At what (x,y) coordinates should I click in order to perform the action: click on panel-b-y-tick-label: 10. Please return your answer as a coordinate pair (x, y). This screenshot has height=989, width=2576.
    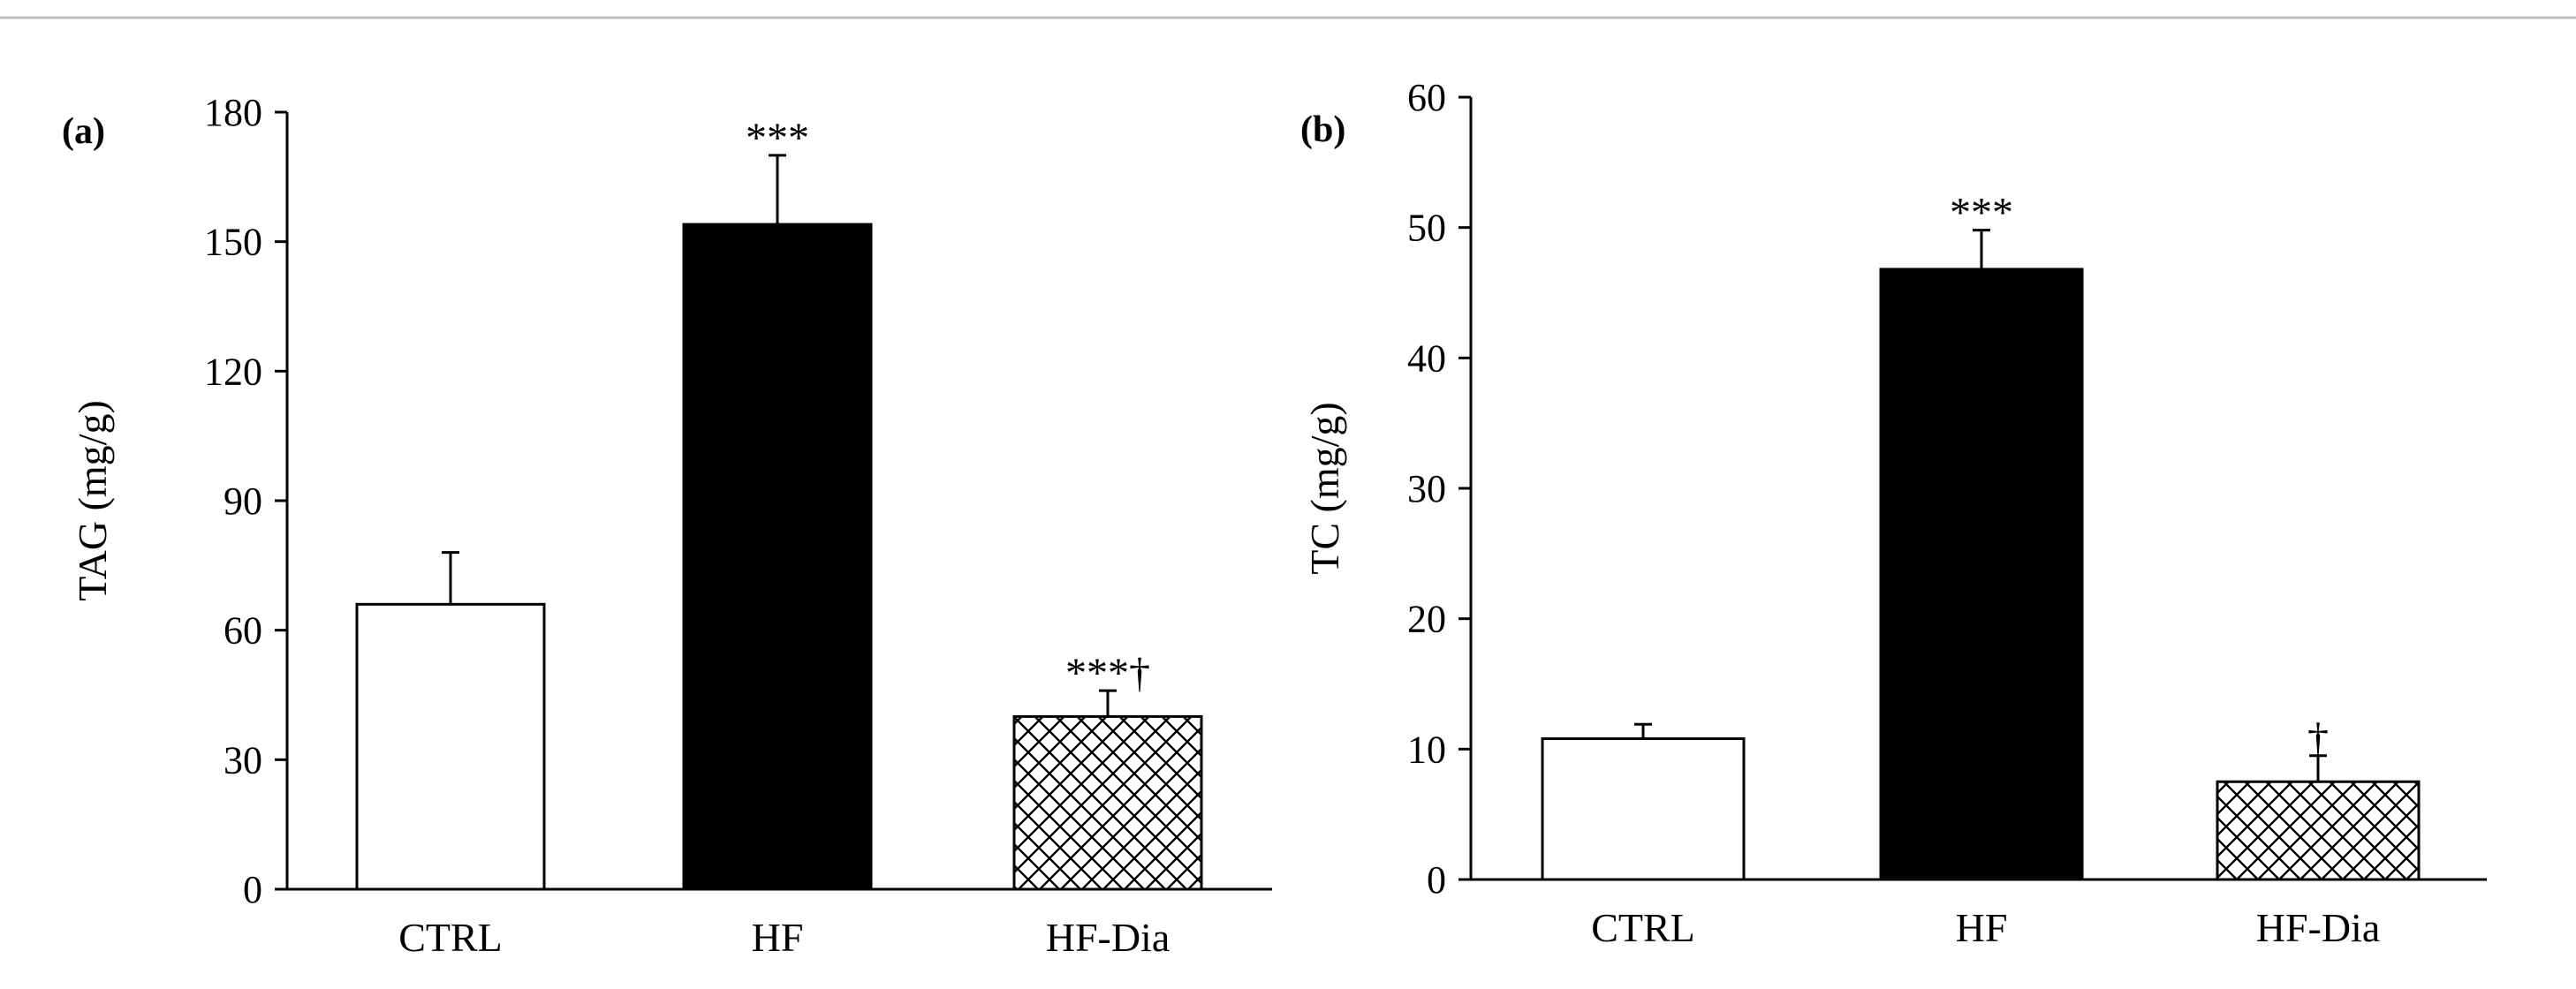
    Looking at the image, I should click on (1427, 749).